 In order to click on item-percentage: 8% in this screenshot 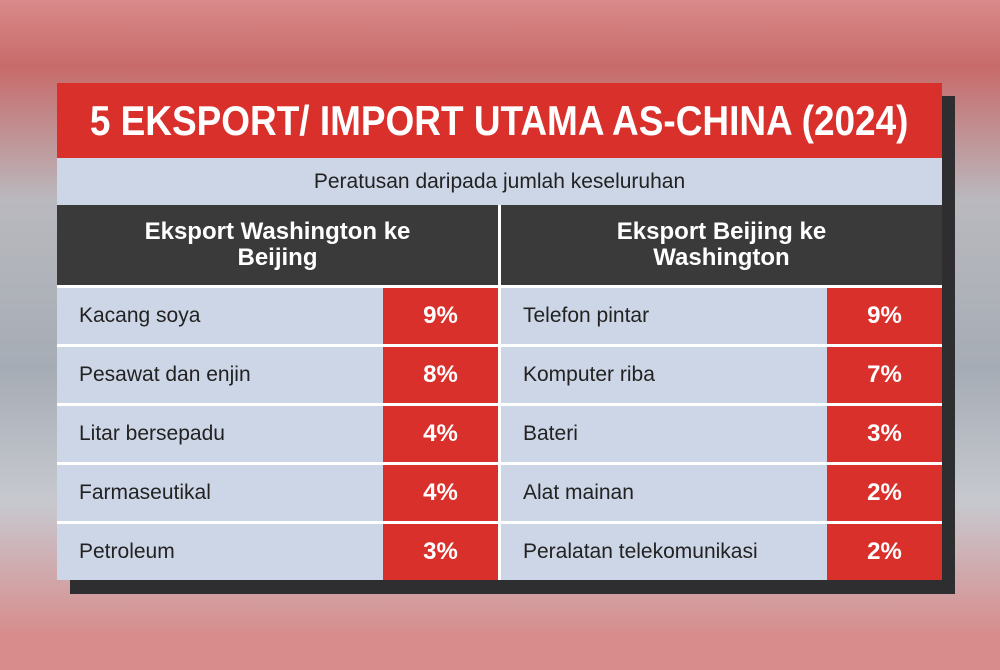, I will do `click(440, 375)`.